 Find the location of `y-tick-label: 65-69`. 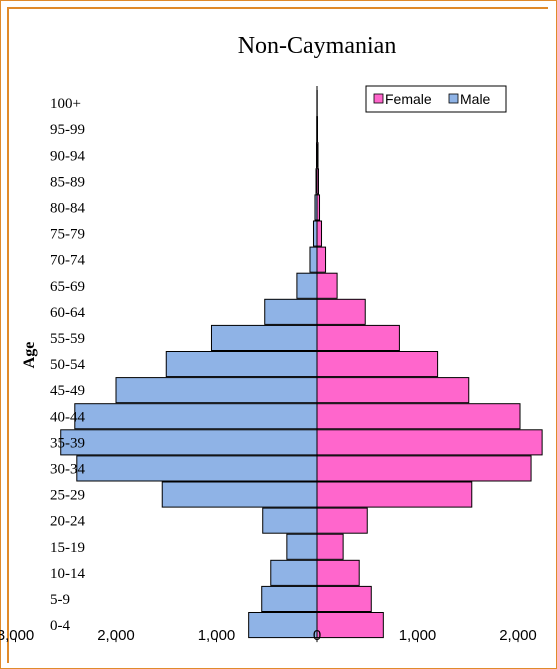

y-tick-label: 65-69 is located at coordinates (67, 287).